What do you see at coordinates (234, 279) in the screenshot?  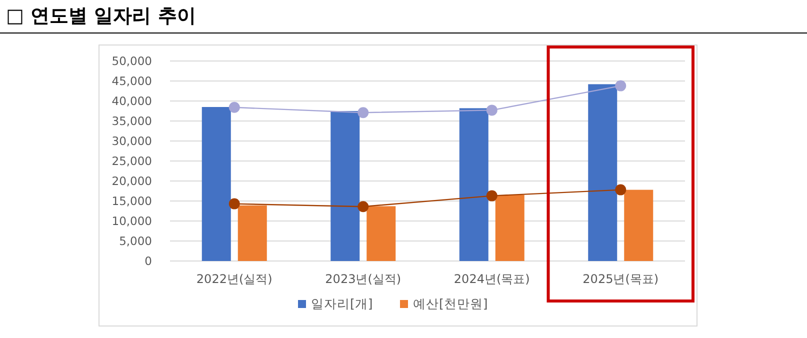 I see `x-tick-label: 2022년(실적)` at bounding box center [234, 279].